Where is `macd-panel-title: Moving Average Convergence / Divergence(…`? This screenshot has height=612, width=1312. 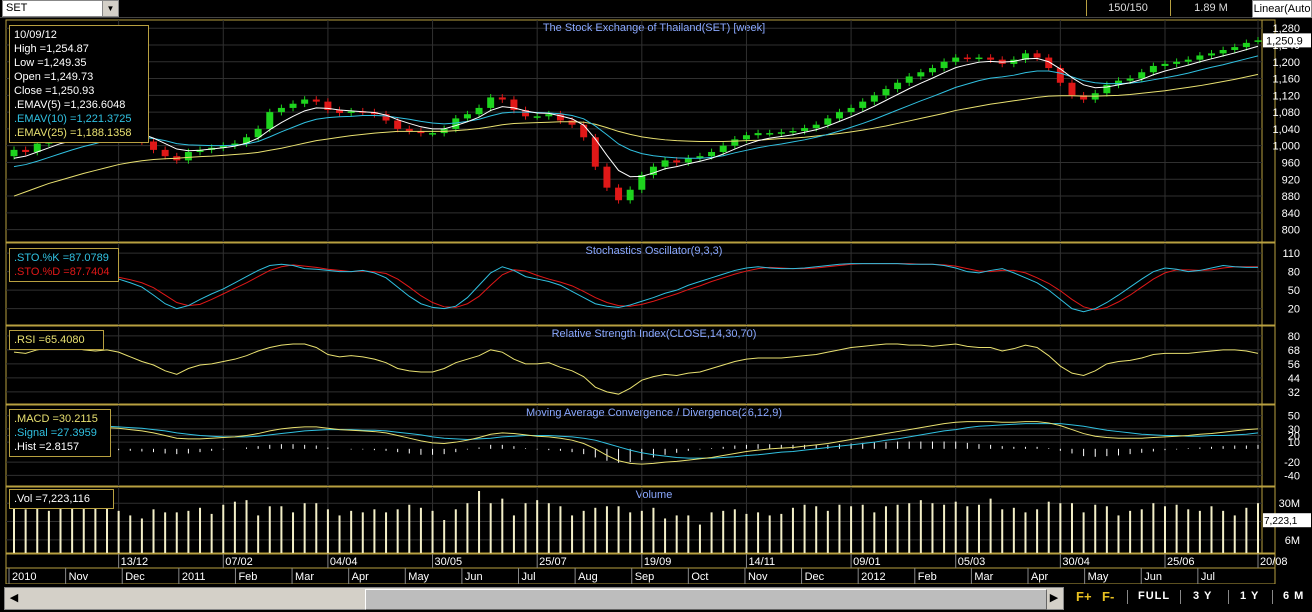
macd-panel-title: Moving Average Convergence / Divergence(… is located at coordinates (654, 413).